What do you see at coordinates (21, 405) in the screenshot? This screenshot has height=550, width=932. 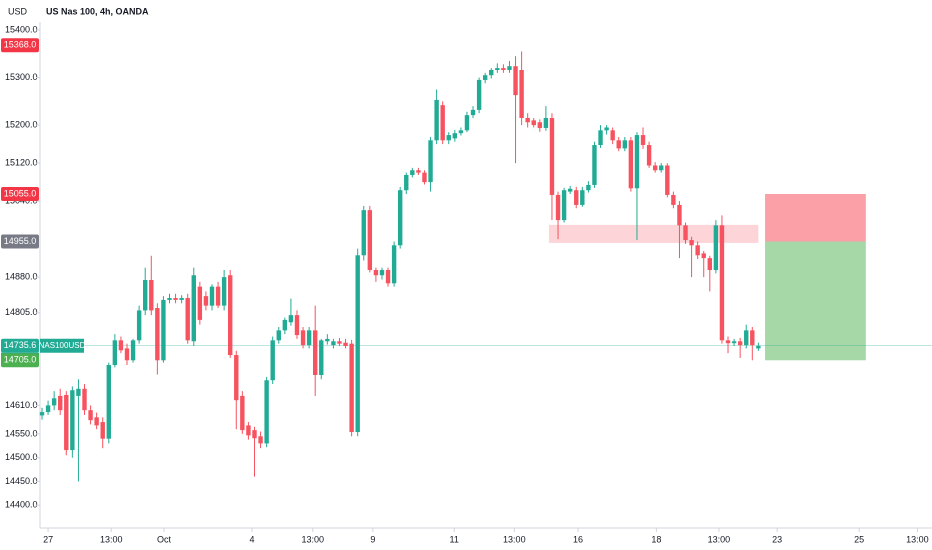 I see `y-tick-label: 14610.0` at bounding box center [21, 405].